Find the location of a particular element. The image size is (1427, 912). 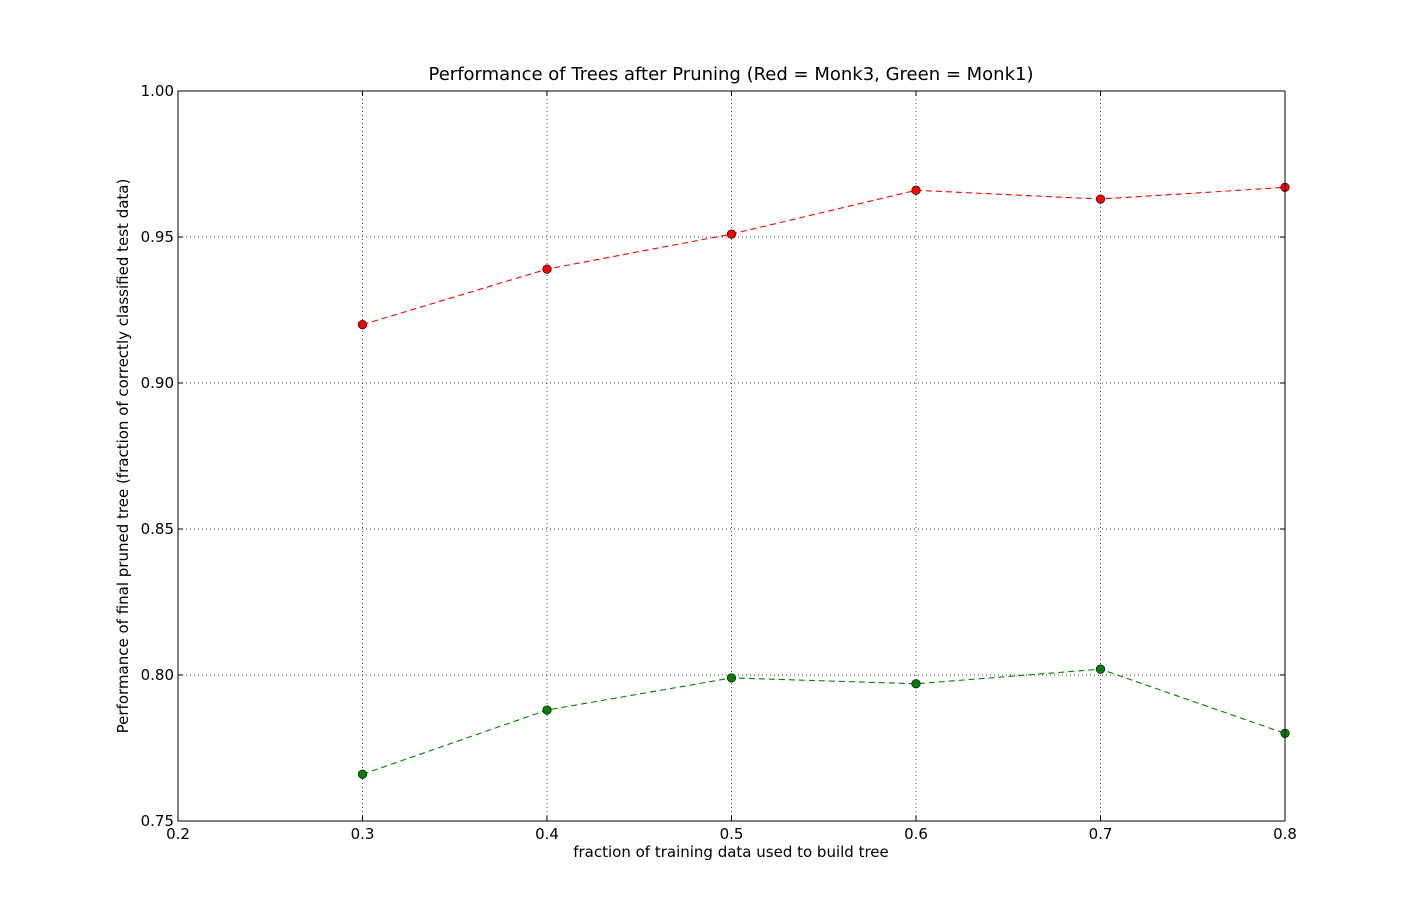

y-tick-label: 0.75 is located at coordinates (157, 821).